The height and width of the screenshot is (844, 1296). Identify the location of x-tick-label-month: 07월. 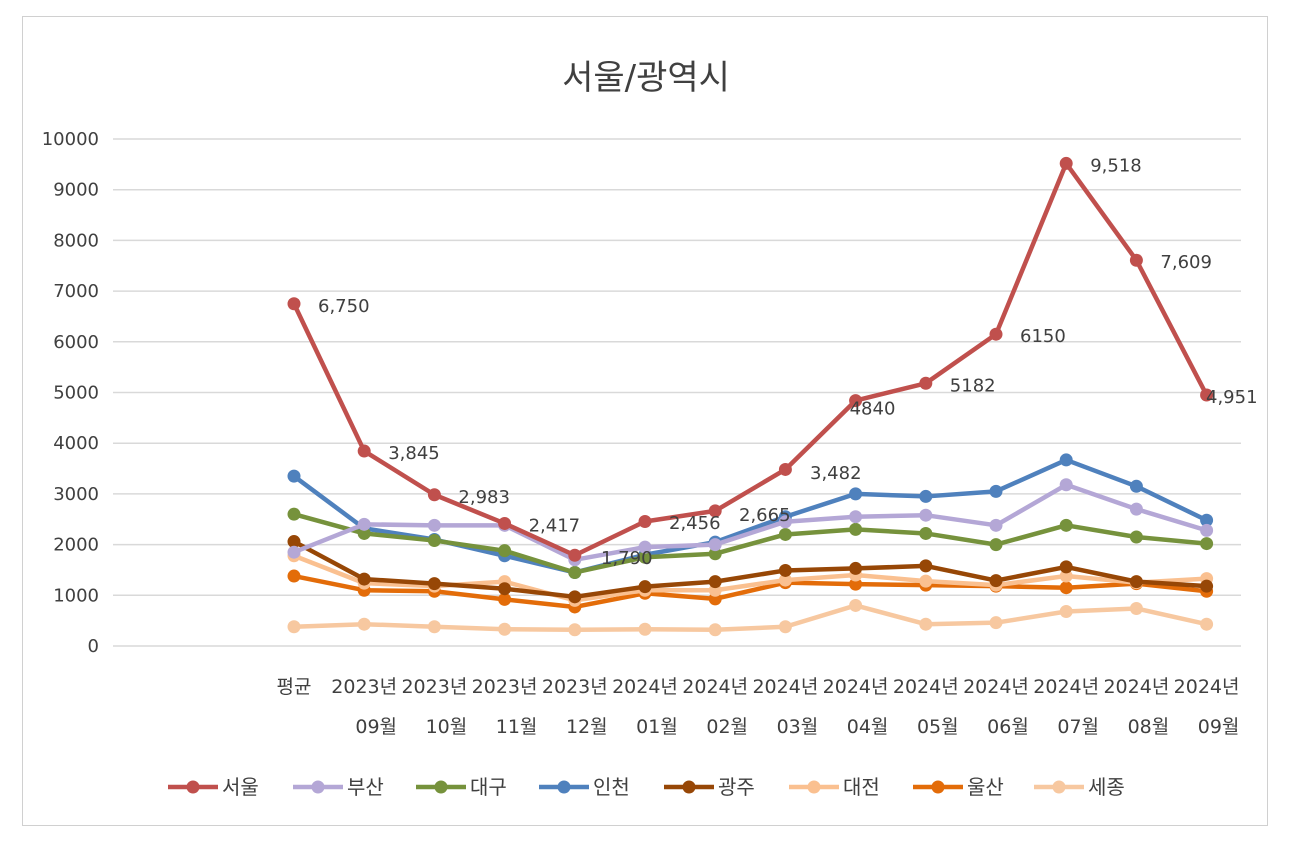
(1078, 727).